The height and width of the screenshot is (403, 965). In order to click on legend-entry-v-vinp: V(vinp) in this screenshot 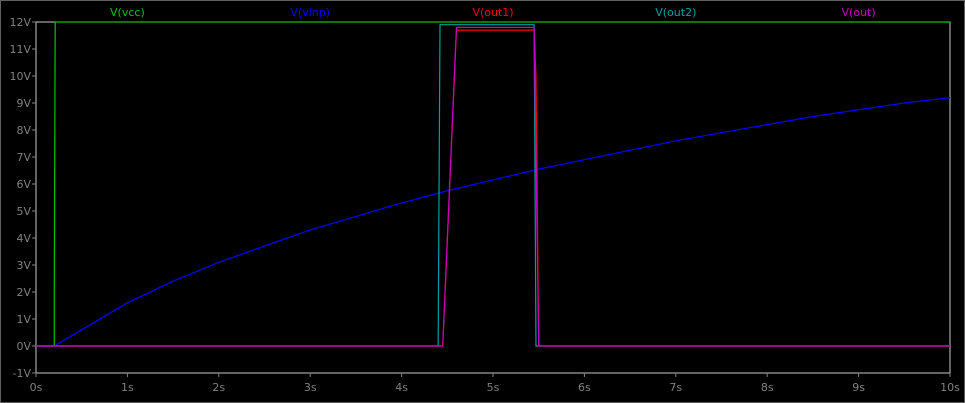, I will do `click(310, 12)`.